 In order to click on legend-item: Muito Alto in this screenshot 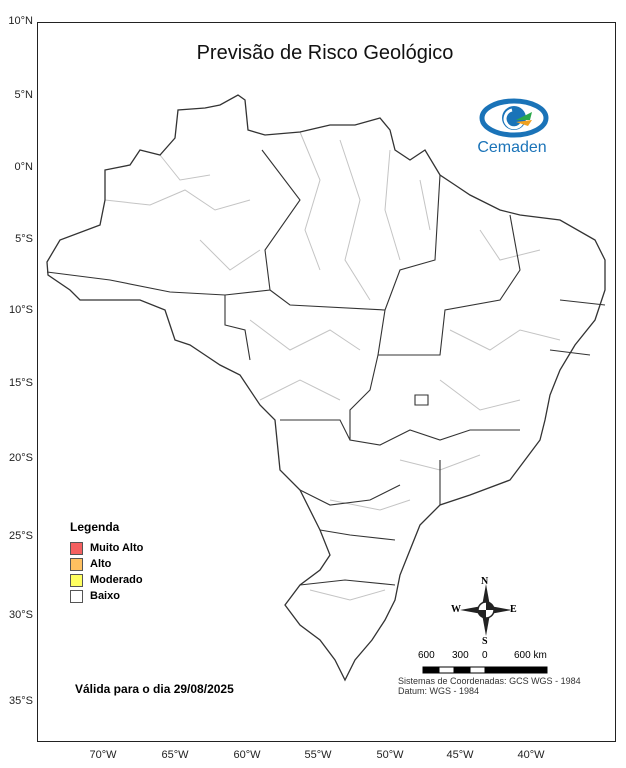, I will do `click(106, 548)`.